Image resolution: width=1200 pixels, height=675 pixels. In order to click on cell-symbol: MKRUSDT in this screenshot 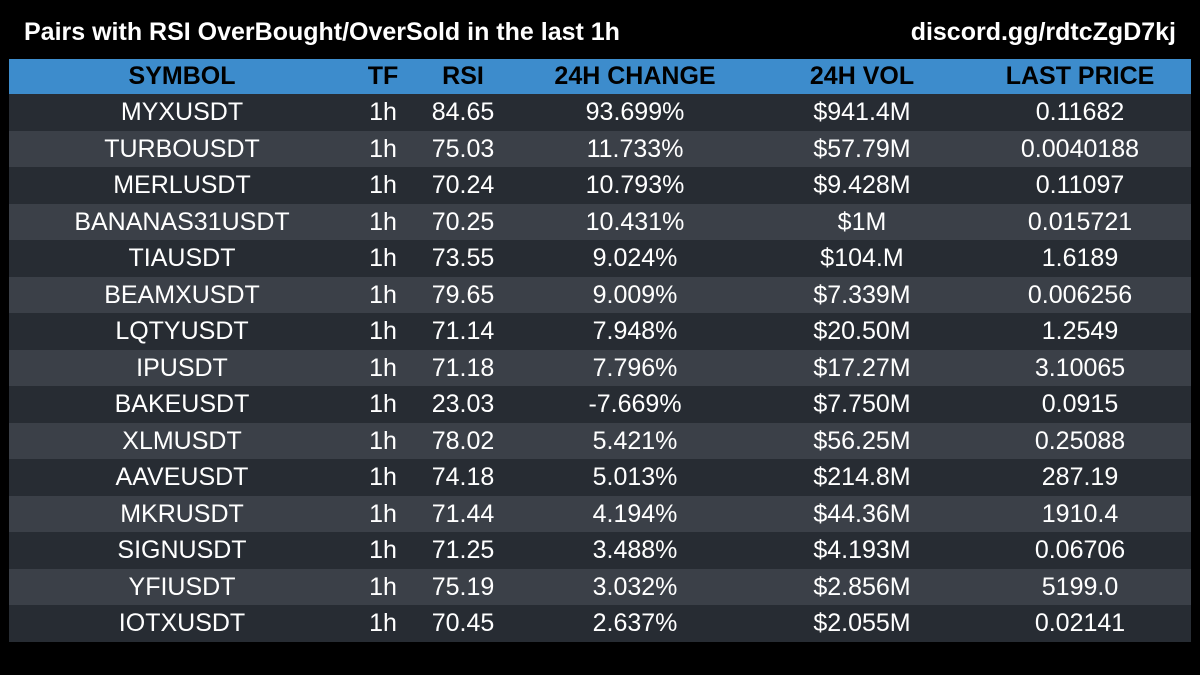, I will do `click(182, 513)`.